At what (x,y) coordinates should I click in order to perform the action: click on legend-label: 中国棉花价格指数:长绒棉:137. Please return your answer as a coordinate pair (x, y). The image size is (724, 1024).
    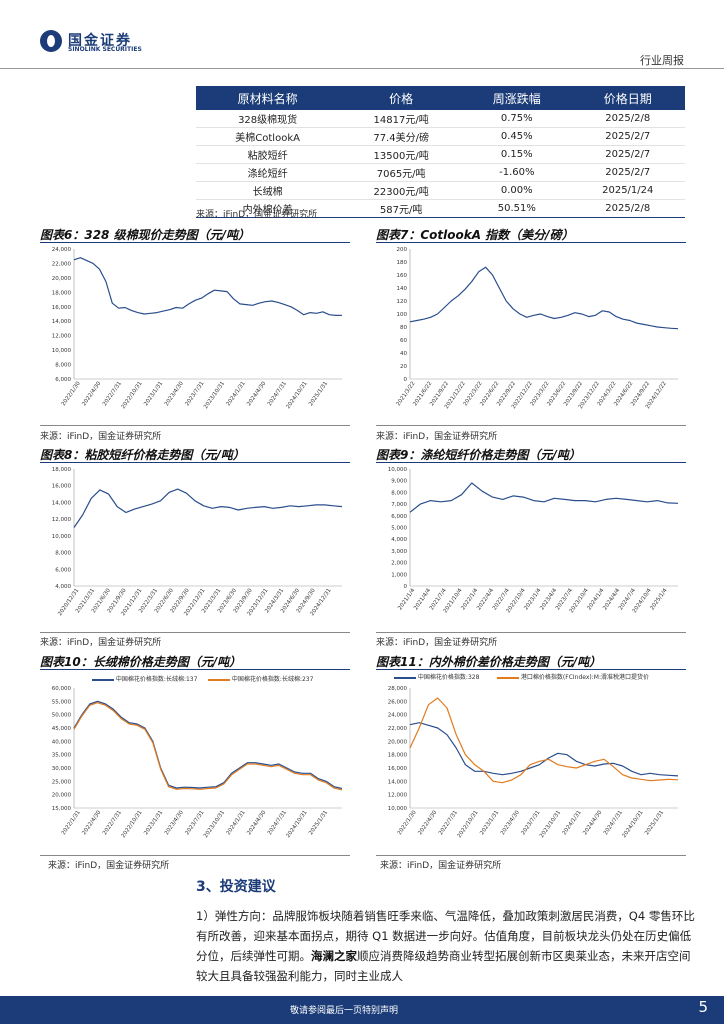
    Looking at the image, I should click on (156, 679).